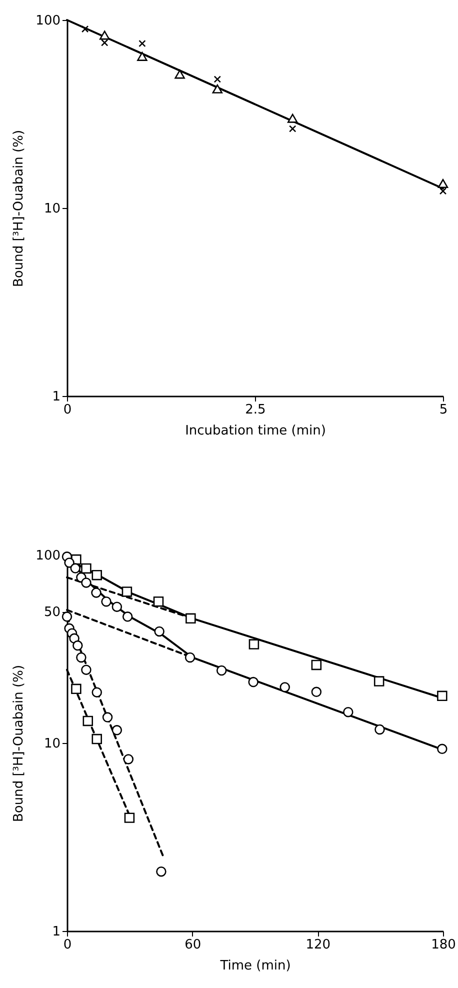  Describe the element at coordinates (255, 431) in the screenshot. I see `x-axis-title: Incubation time (min)` at that location.